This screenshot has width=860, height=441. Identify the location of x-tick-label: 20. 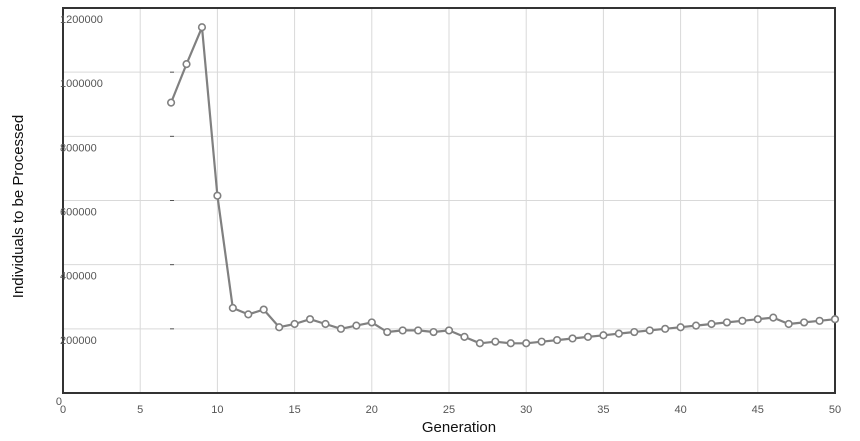
(372, 410).